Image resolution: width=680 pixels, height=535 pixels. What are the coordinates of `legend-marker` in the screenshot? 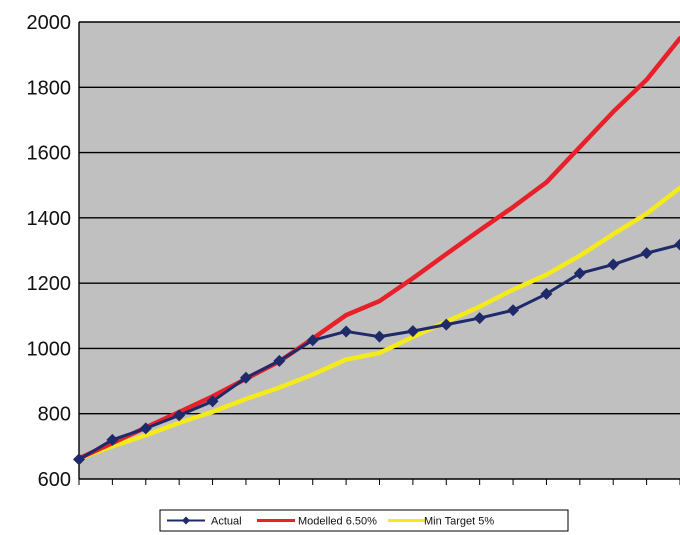 It's located at (186, 520).